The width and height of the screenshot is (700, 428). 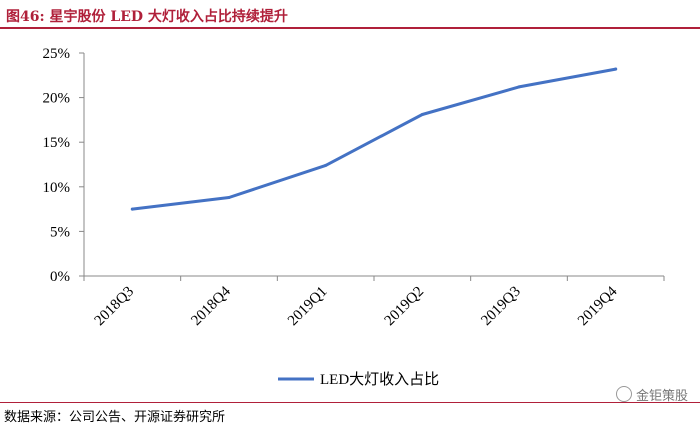 What do you see at coordinates (379, 379) in the screenshot?
I see `legend-label: LED大灯收入占比` at bounding box center [379, 379].